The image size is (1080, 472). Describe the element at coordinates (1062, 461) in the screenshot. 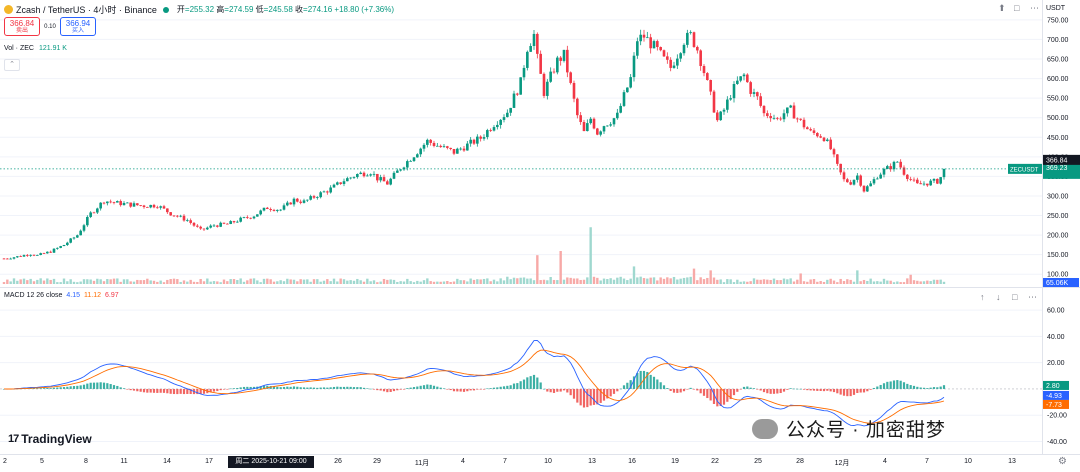

I see `settings-gear-icon: ⚙` at that location.